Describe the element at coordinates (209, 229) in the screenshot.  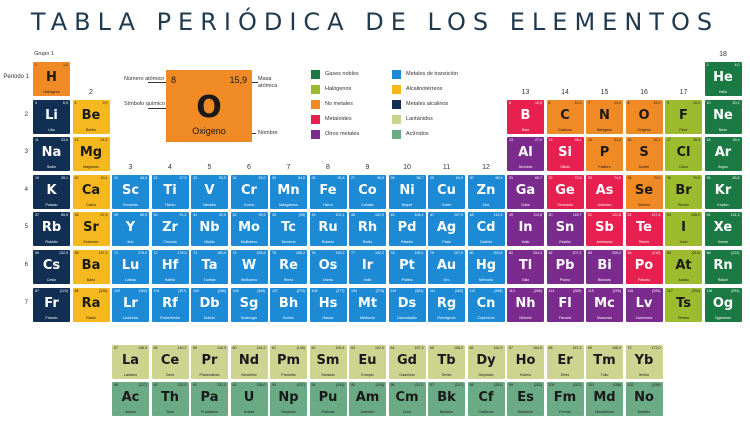
I see `element-nb: 41 92,9 Nb Niobio` at that location.